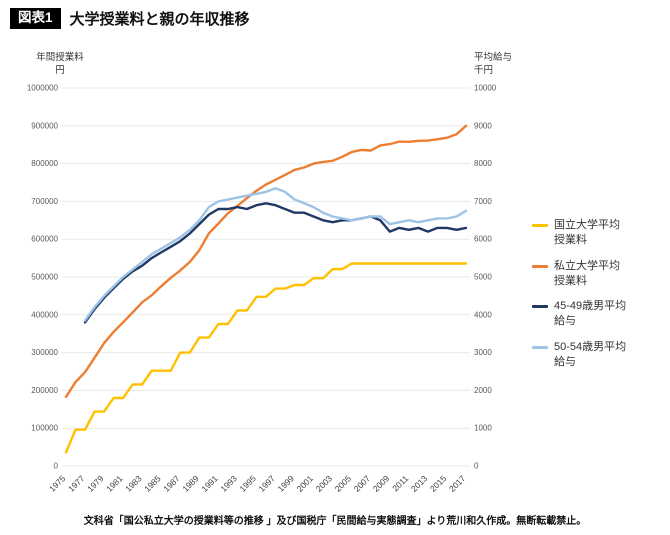 The height and width of the screenshot is (535, 670). What do you see at coordinates (483, 314) in the screenshot?
I see `svg-text: 4000` at bounding box center [483, 314].